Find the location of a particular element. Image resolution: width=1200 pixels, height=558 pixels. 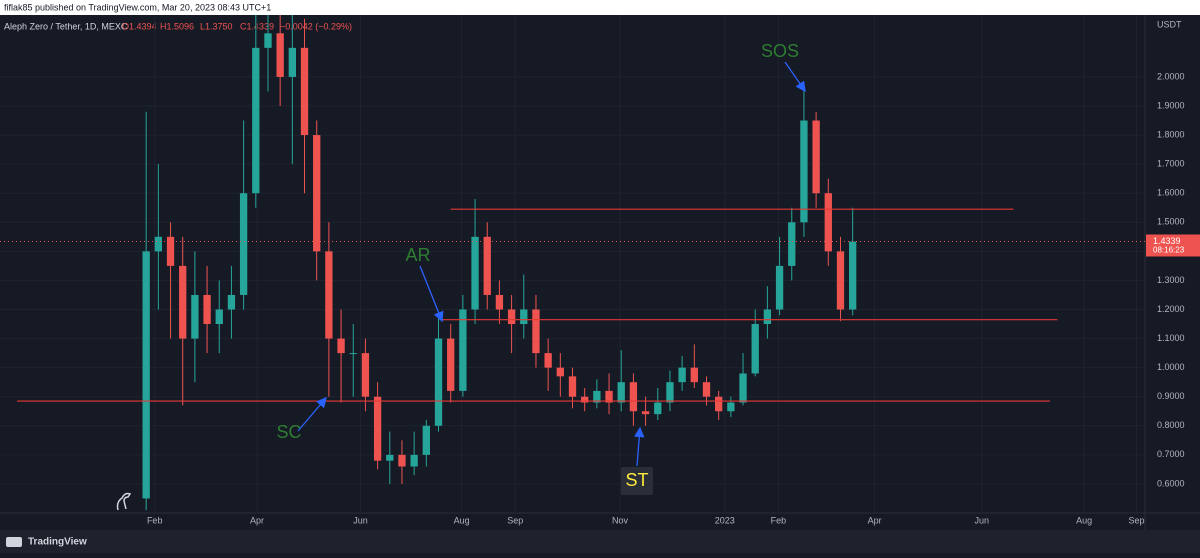

annotation: AR is located at coordinates (417, 255).